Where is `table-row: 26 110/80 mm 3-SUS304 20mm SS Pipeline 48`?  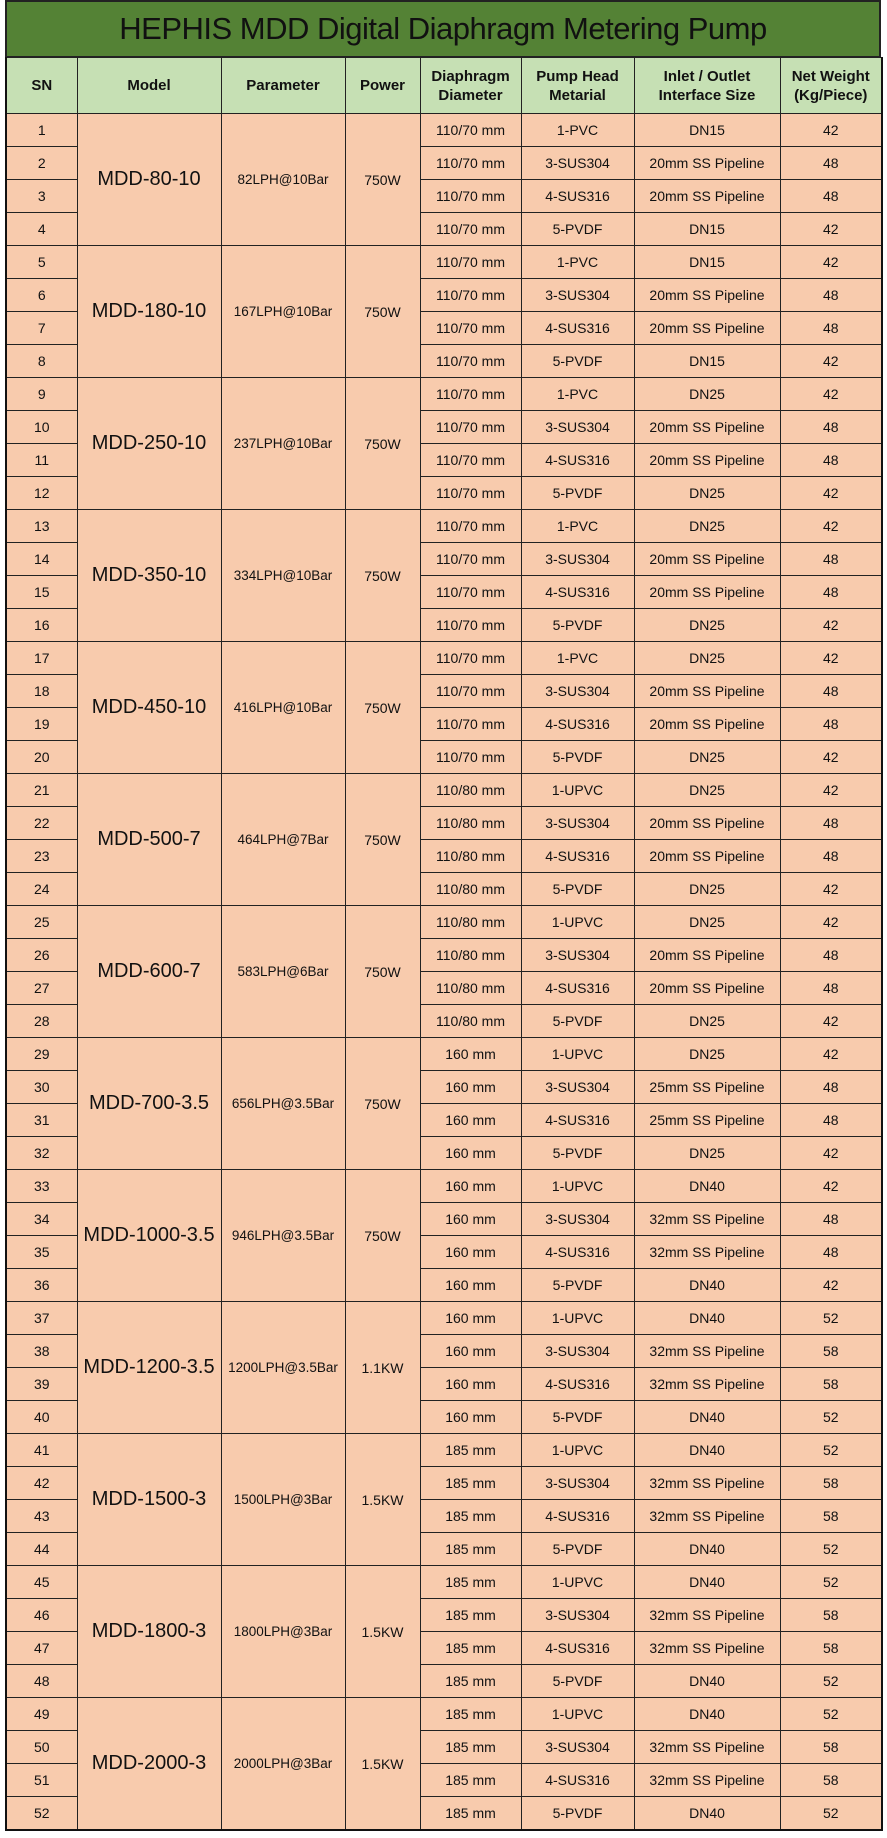
table-row: 26 110/80 mm 3-SUS304 20mm SS Pipeline 48 is located at coordinates (444, 955).